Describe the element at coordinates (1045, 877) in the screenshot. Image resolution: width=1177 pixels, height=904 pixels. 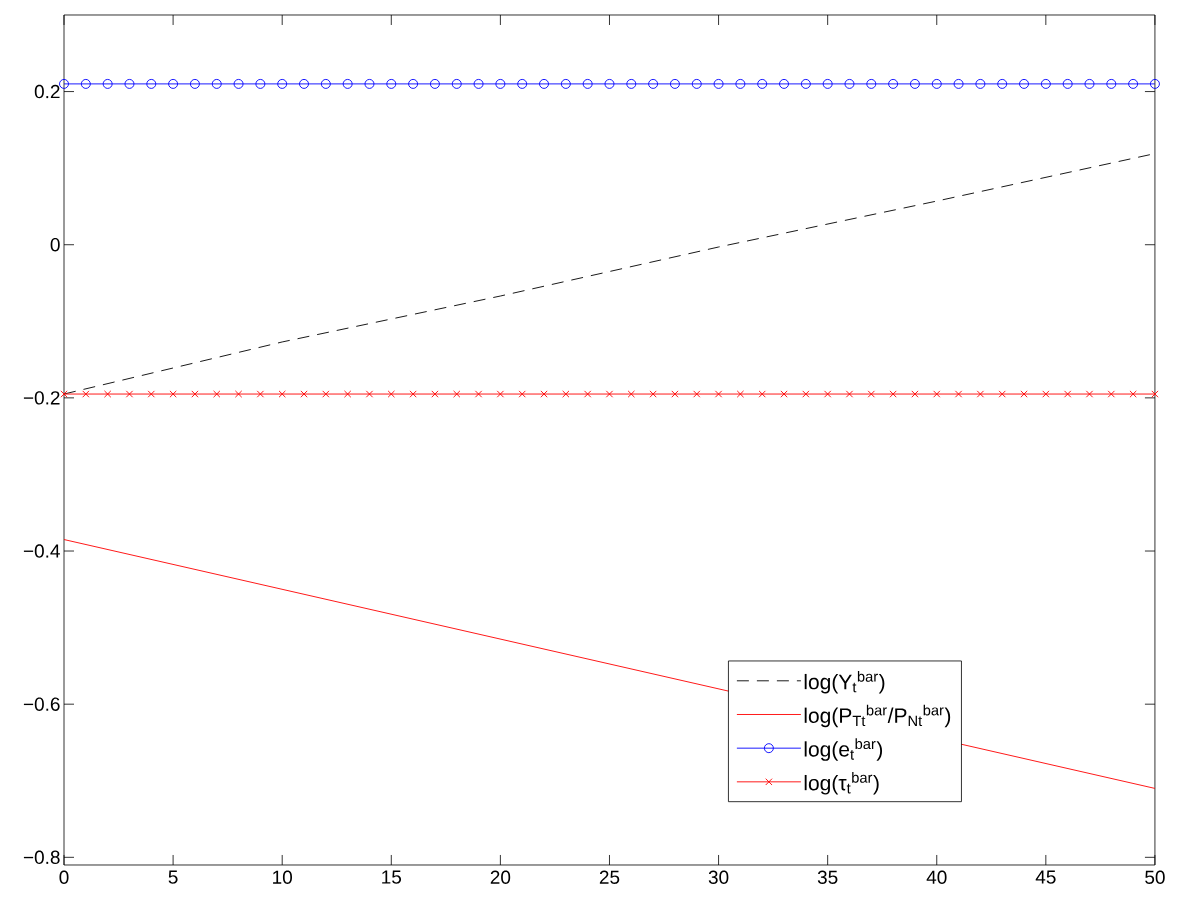
I see `x-tick-label: 45` at that location.